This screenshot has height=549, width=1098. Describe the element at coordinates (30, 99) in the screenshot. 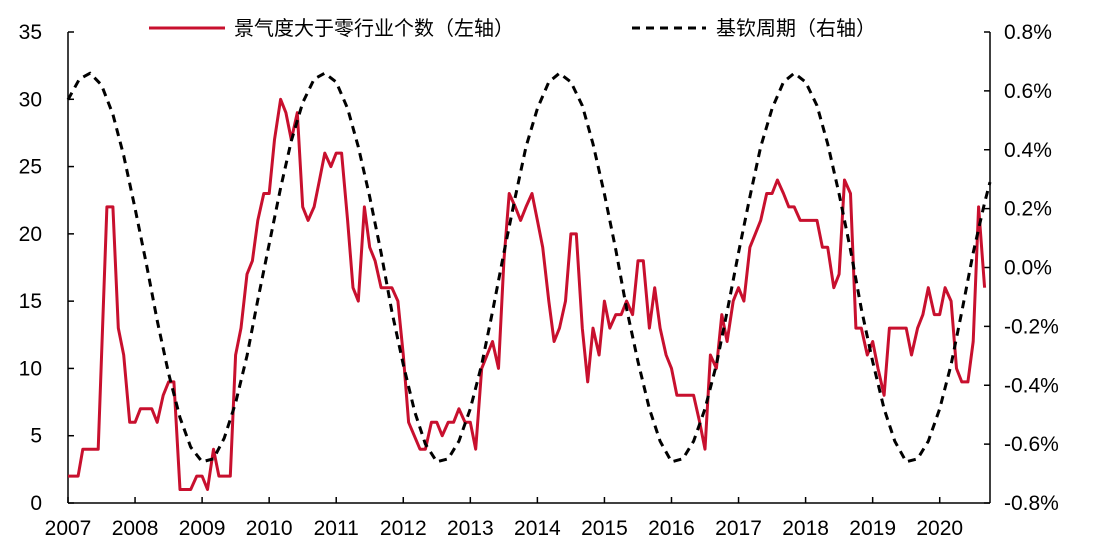

I see `left-y-tick-label: 30` at that location.